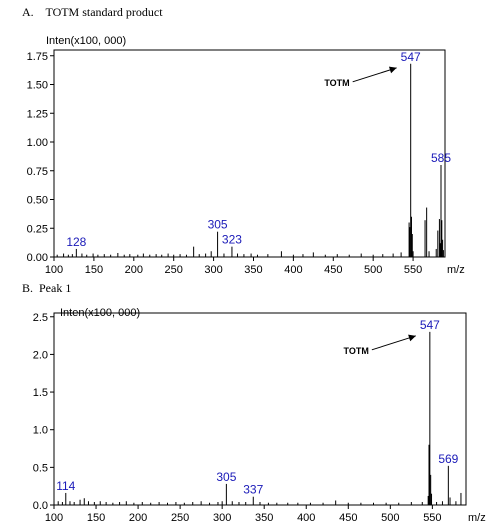 This screenshot has height=532, width=500. I want to click on peak-label: 323, so click(232, 240).